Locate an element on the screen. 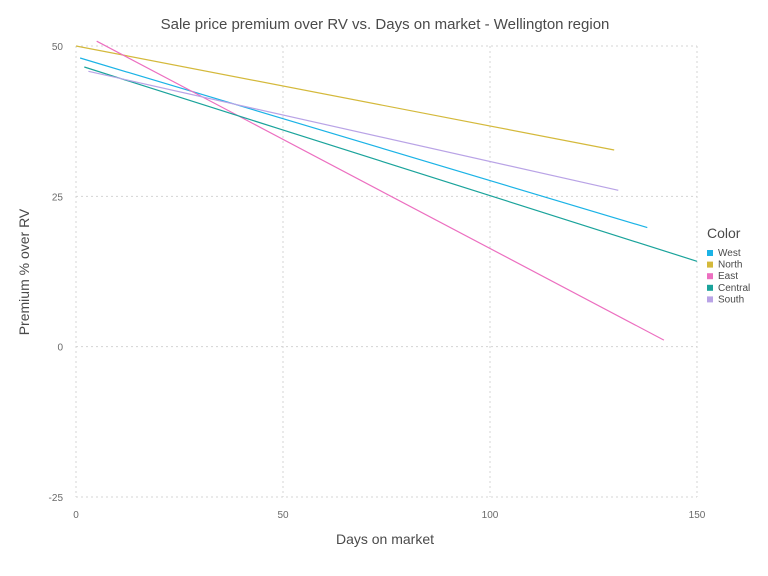 The width and height of the screenshot is (768, 576). legend-swatch-west is located at coordinates (710, 253).